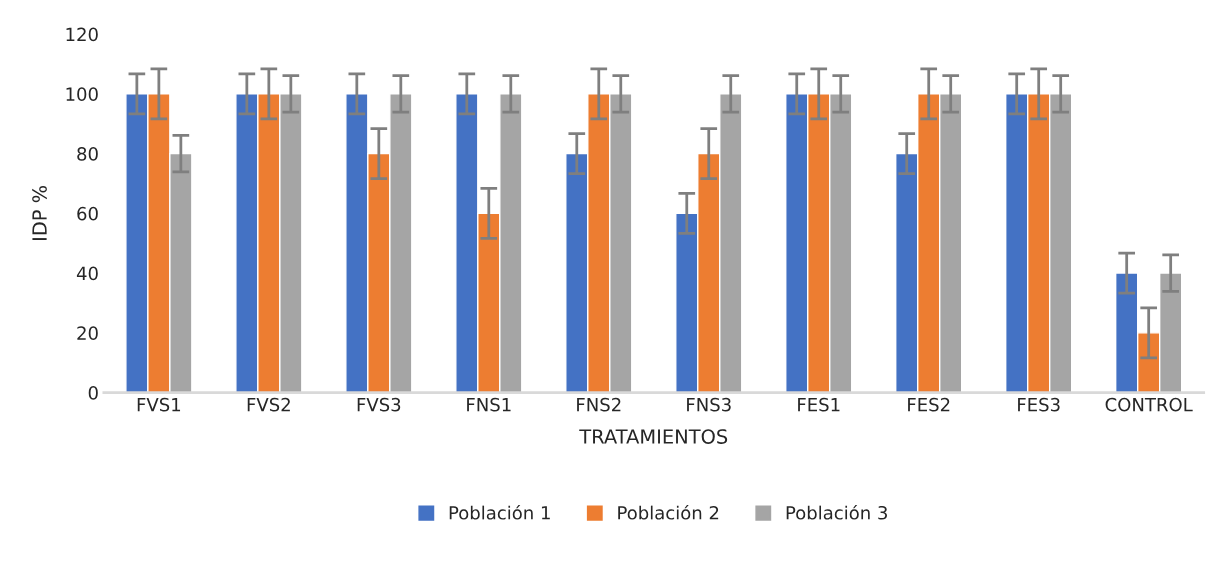 This screenshot has height=569, width=1222. Describe the element at coordinates (87, 213) in the screenshot. I see `y-tick-label: 60` at that location.